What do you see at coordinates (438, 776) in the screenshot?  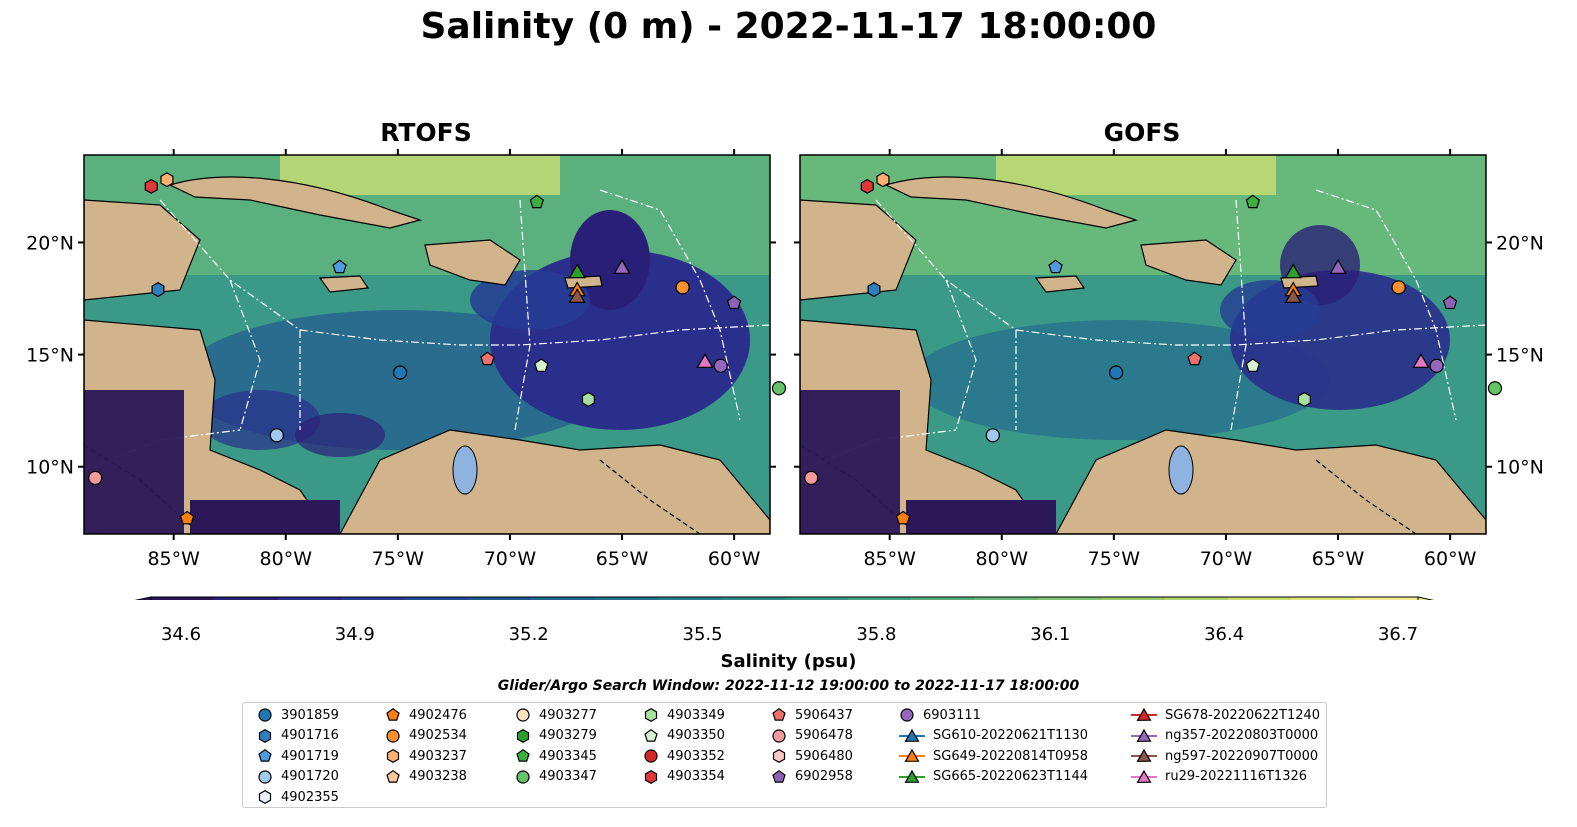 I see `legend-item-label: 4903238` at bounding box center [438, 776].